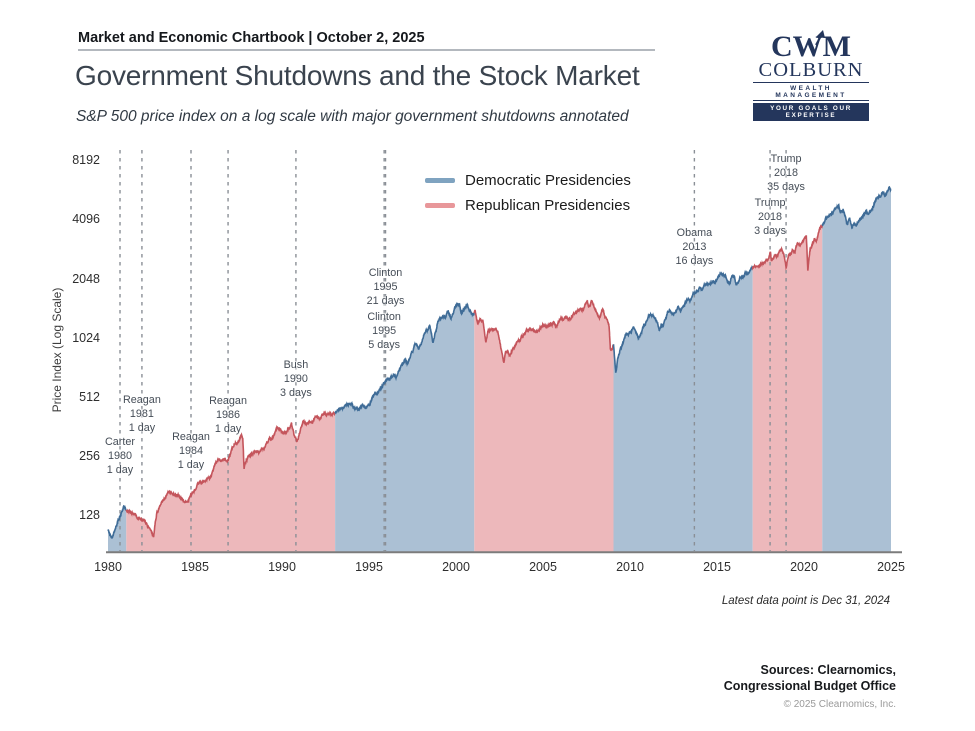 This screenshot has width=975, height=731. I want to click on sources-line-2: Congressional Budget Office, so click(809, 686).